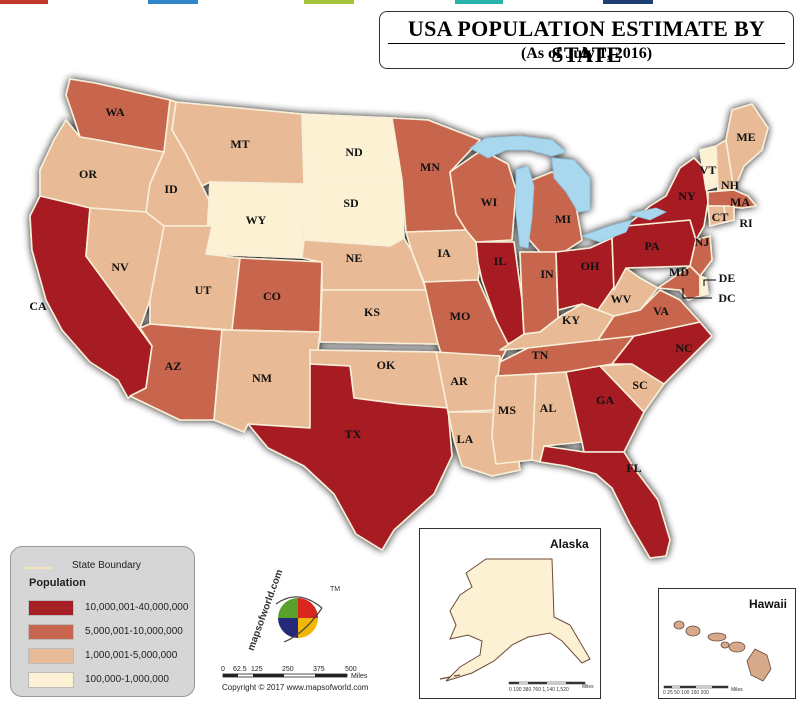  What do you see at coordinates (285, 675) in the screenshot?
I see `scale-bar-graphic` at bounding box center [285, 675].